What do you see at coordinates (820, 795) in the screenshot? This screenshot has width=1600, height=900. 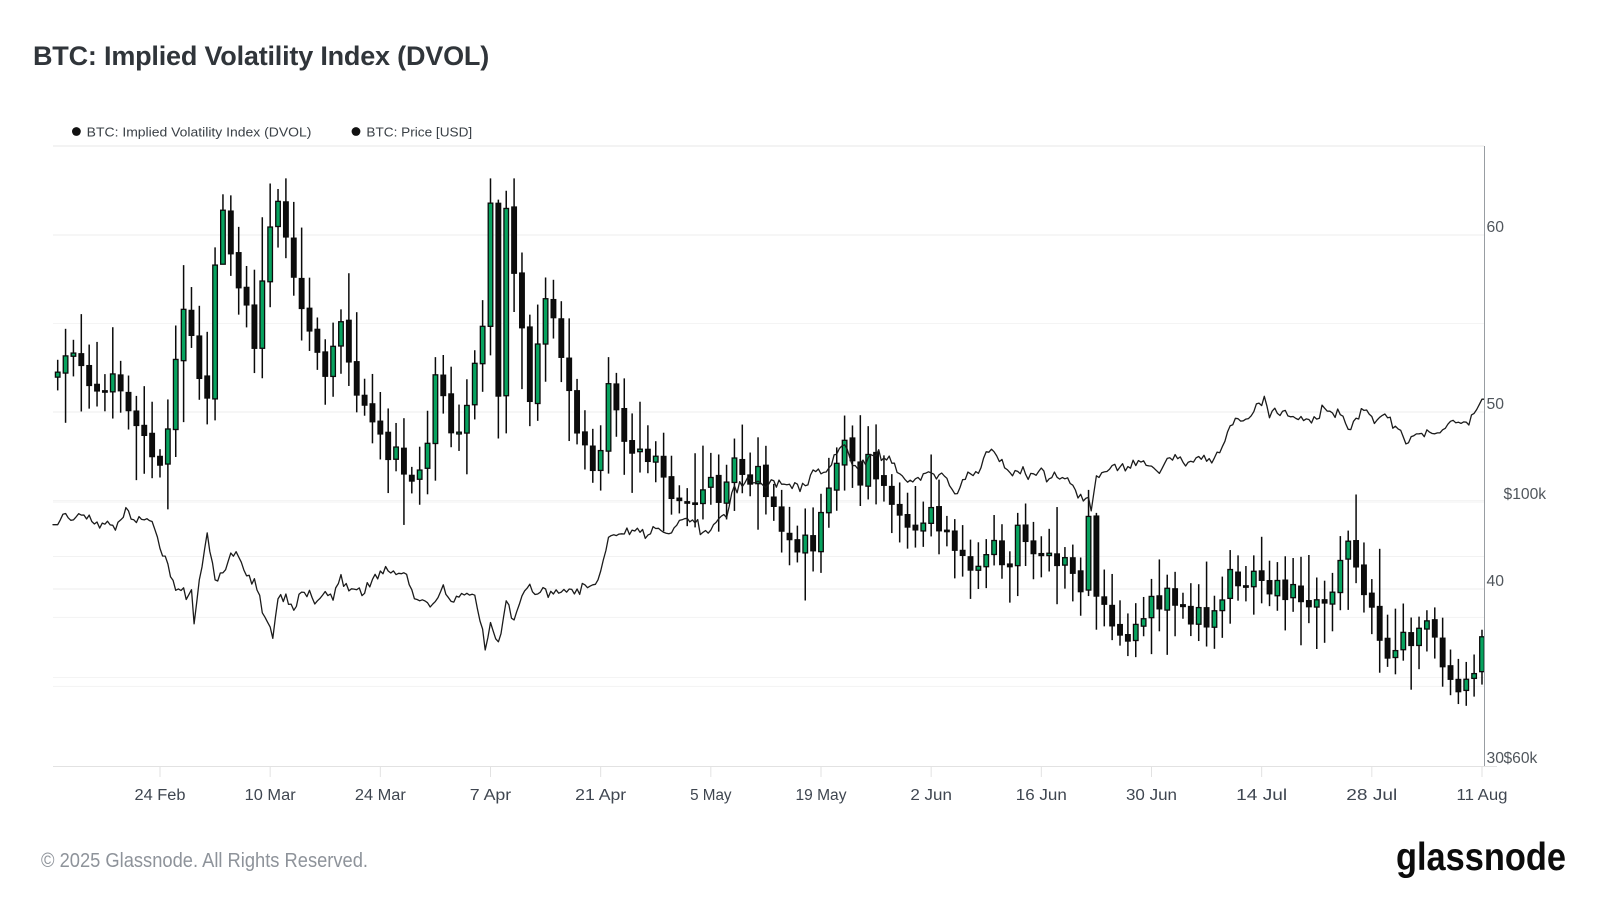 I see `x-axis-label: 19 May` at bounding box center [820, 795].